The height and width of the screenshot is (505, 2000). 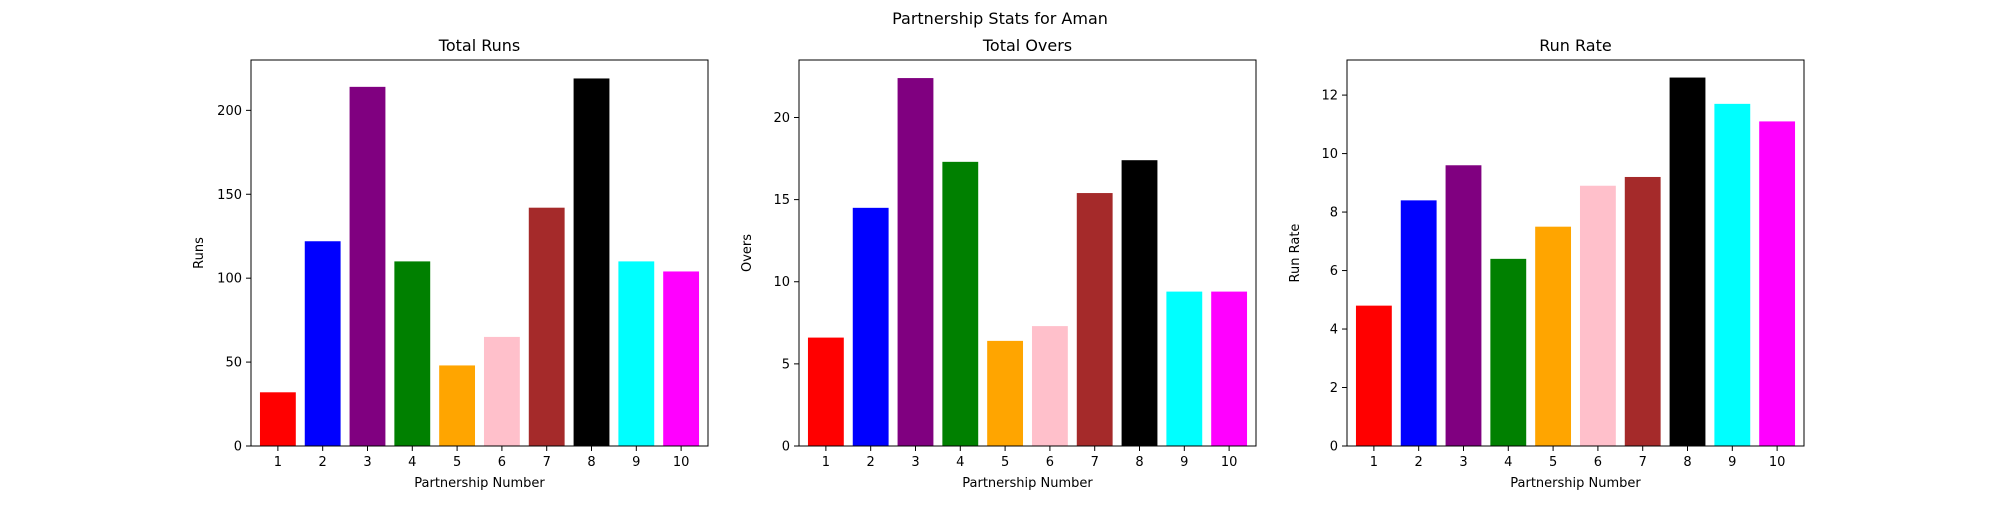 I want to click on chart-title: Run Rate, so click(x=1575, y=45).